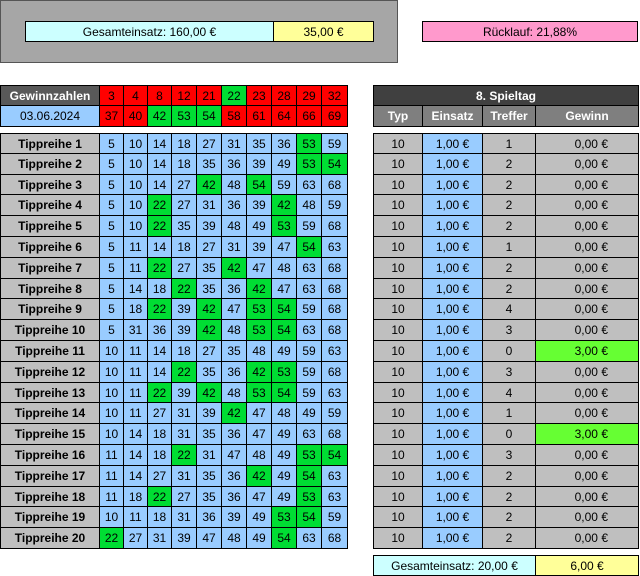  What do you see at coordinates (50, 95) in the screenshot?
I see `gewinnzahlen-label: Gewinnzahlen` at bounding box center [50, 95].